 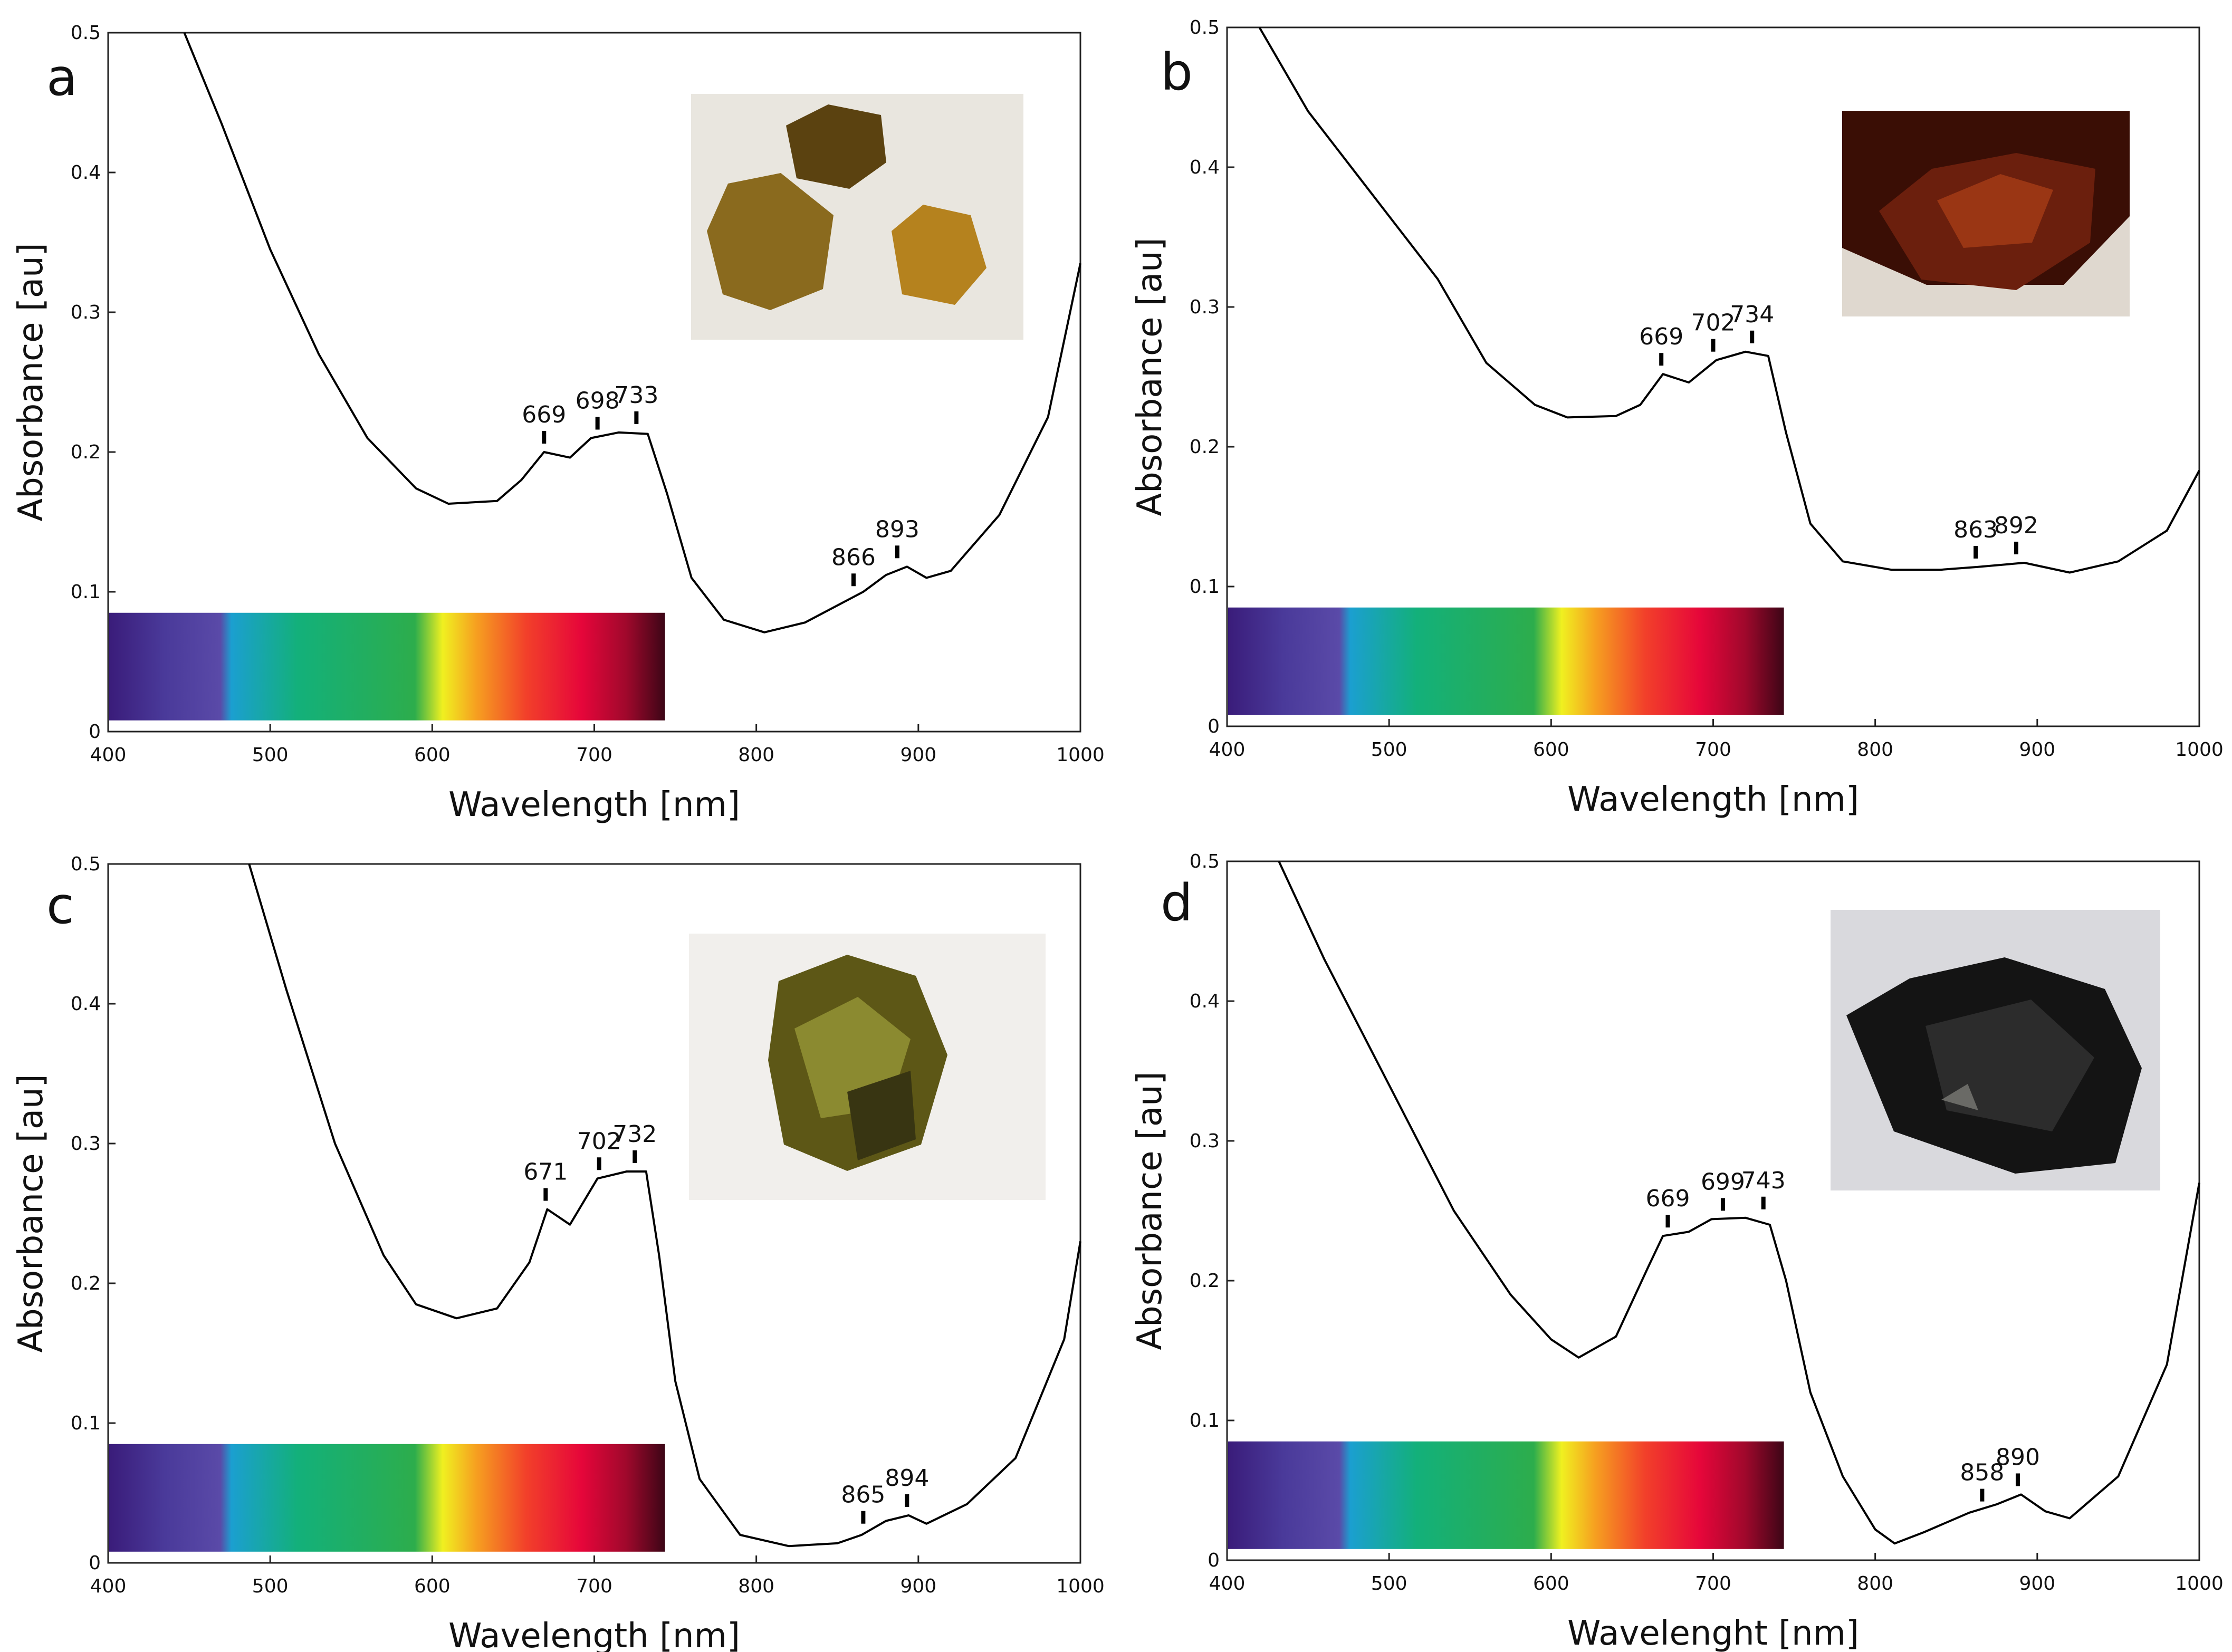 I want to click on panel-letter: c, so click(x=60, y=905).